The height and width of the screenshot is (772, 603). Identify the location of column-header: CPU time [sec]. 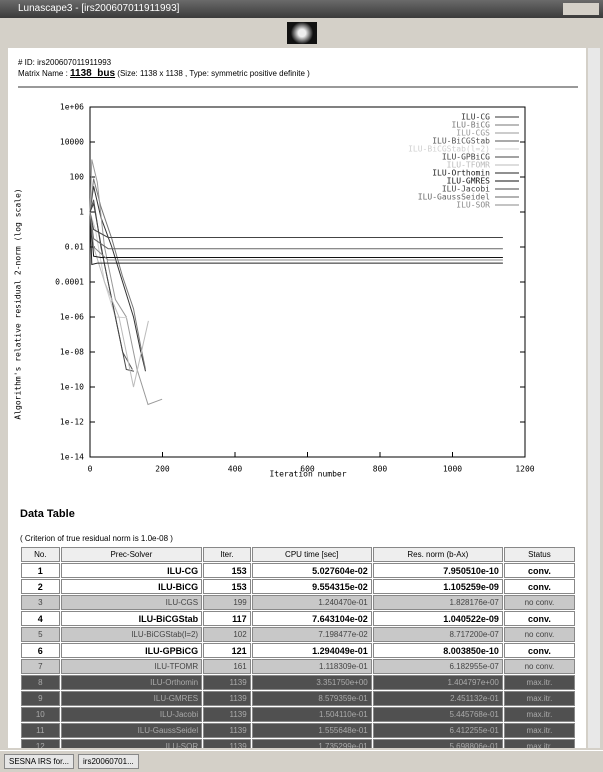
(311, 554).